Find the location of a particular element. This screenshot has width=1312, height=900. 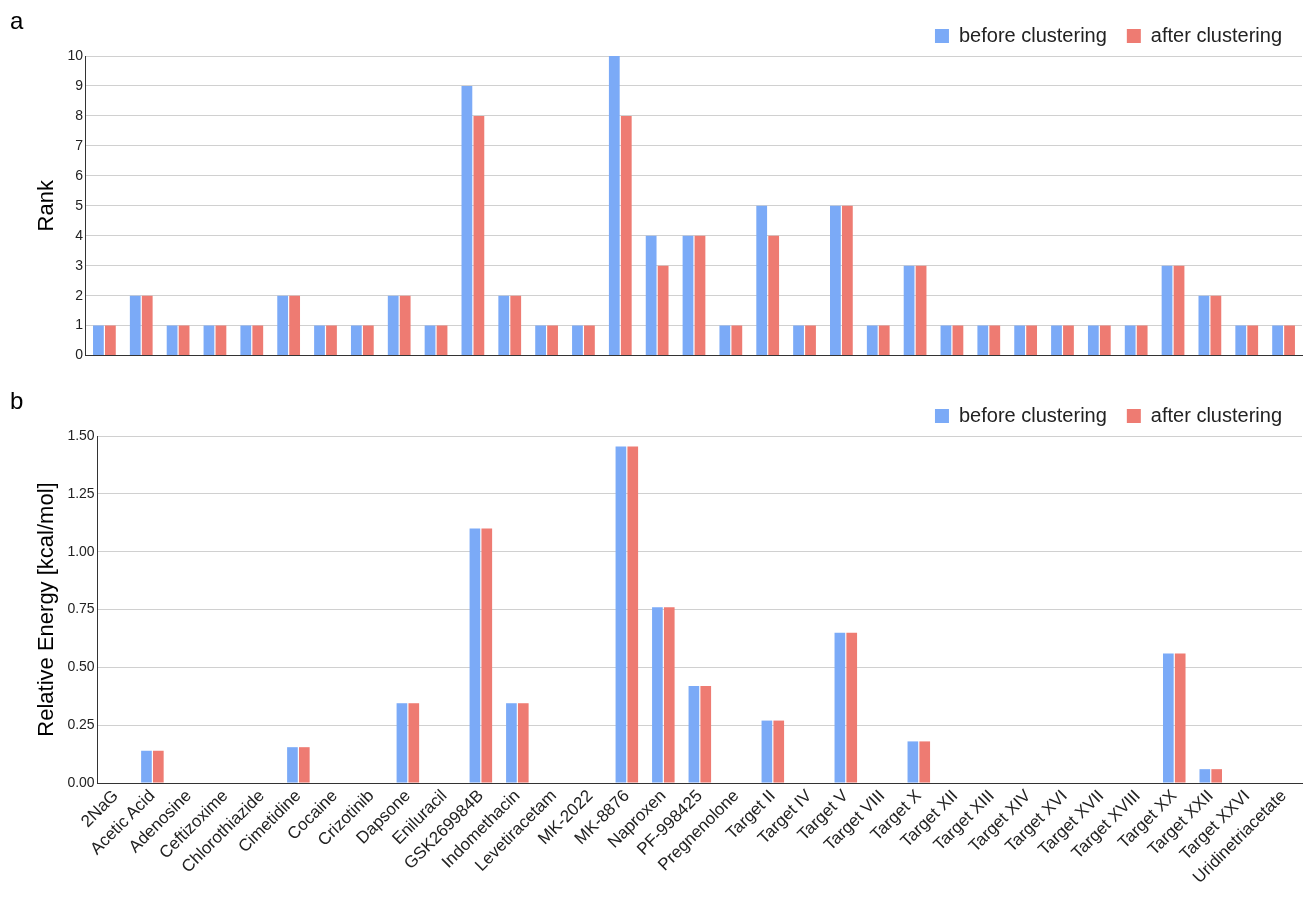

y-tick-label: 9 is located at coordinates (79, 84).